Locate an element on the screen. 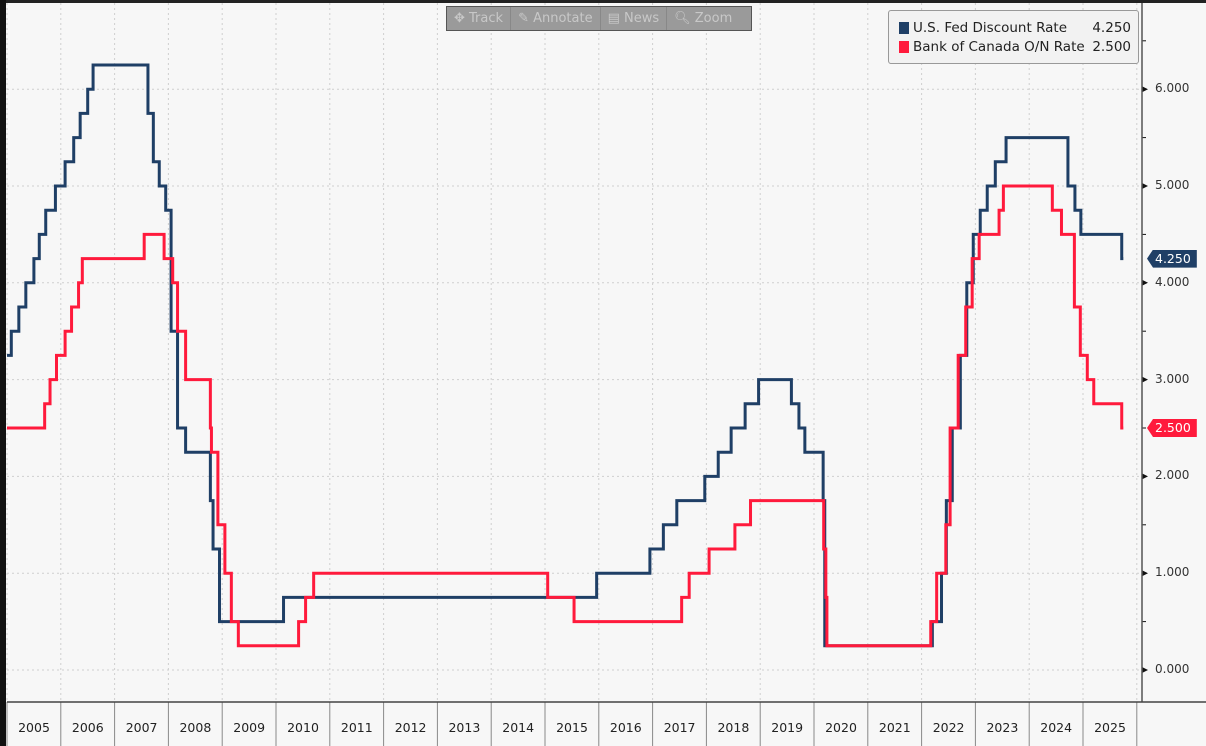 This screenshot has height=746, width=1206. x-tick-label: 2022 is located at coordinates (948, 727).